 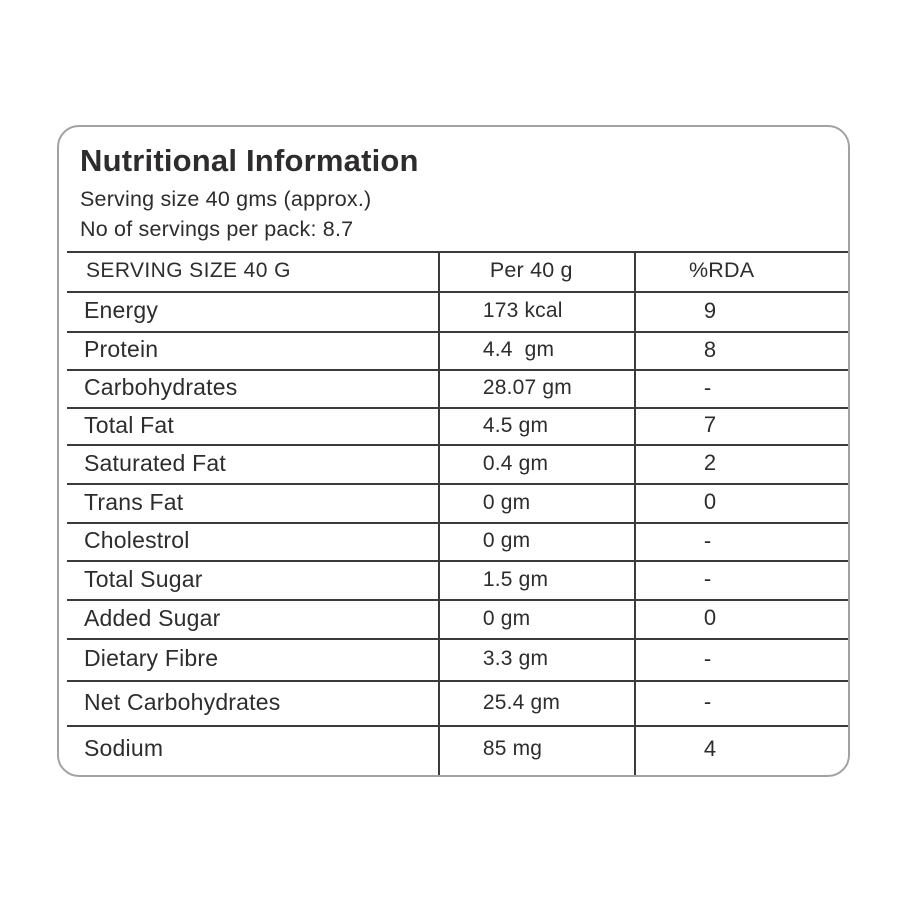 I want to click on nutrient-amount: 28.07 gm, so click(x=527, y=388).